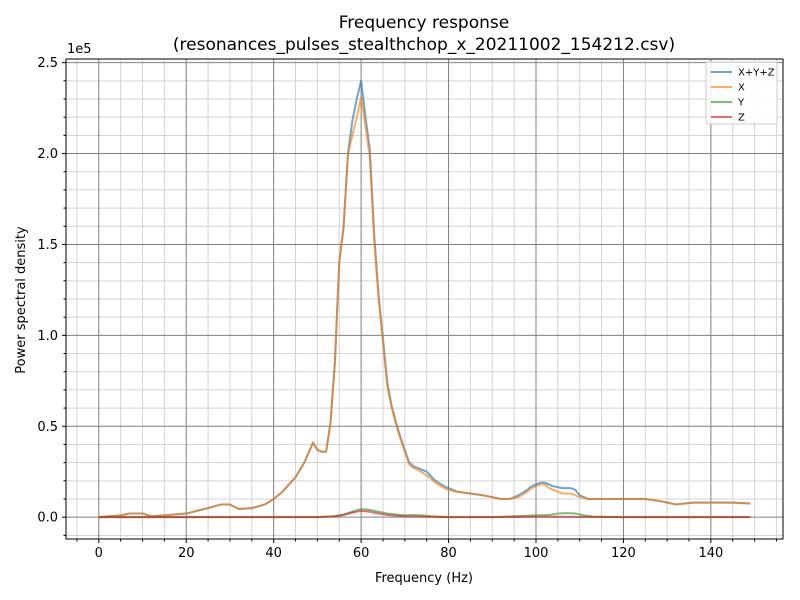 The image size is (800, 600). What do you see at coordinates (99, 553) in the screenshot?
I see `x-tick-label: 0` at bounding box center [99, 553].